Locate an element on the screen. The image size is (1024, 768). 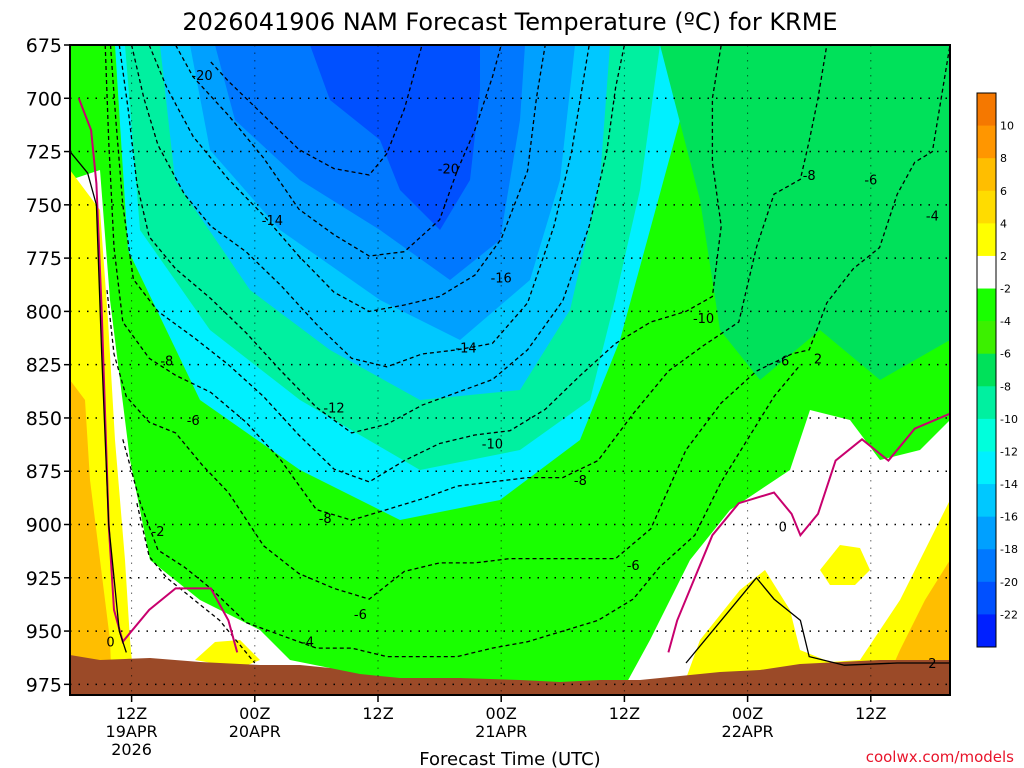
fill-region-white-right is located at coordinates (785, 552).